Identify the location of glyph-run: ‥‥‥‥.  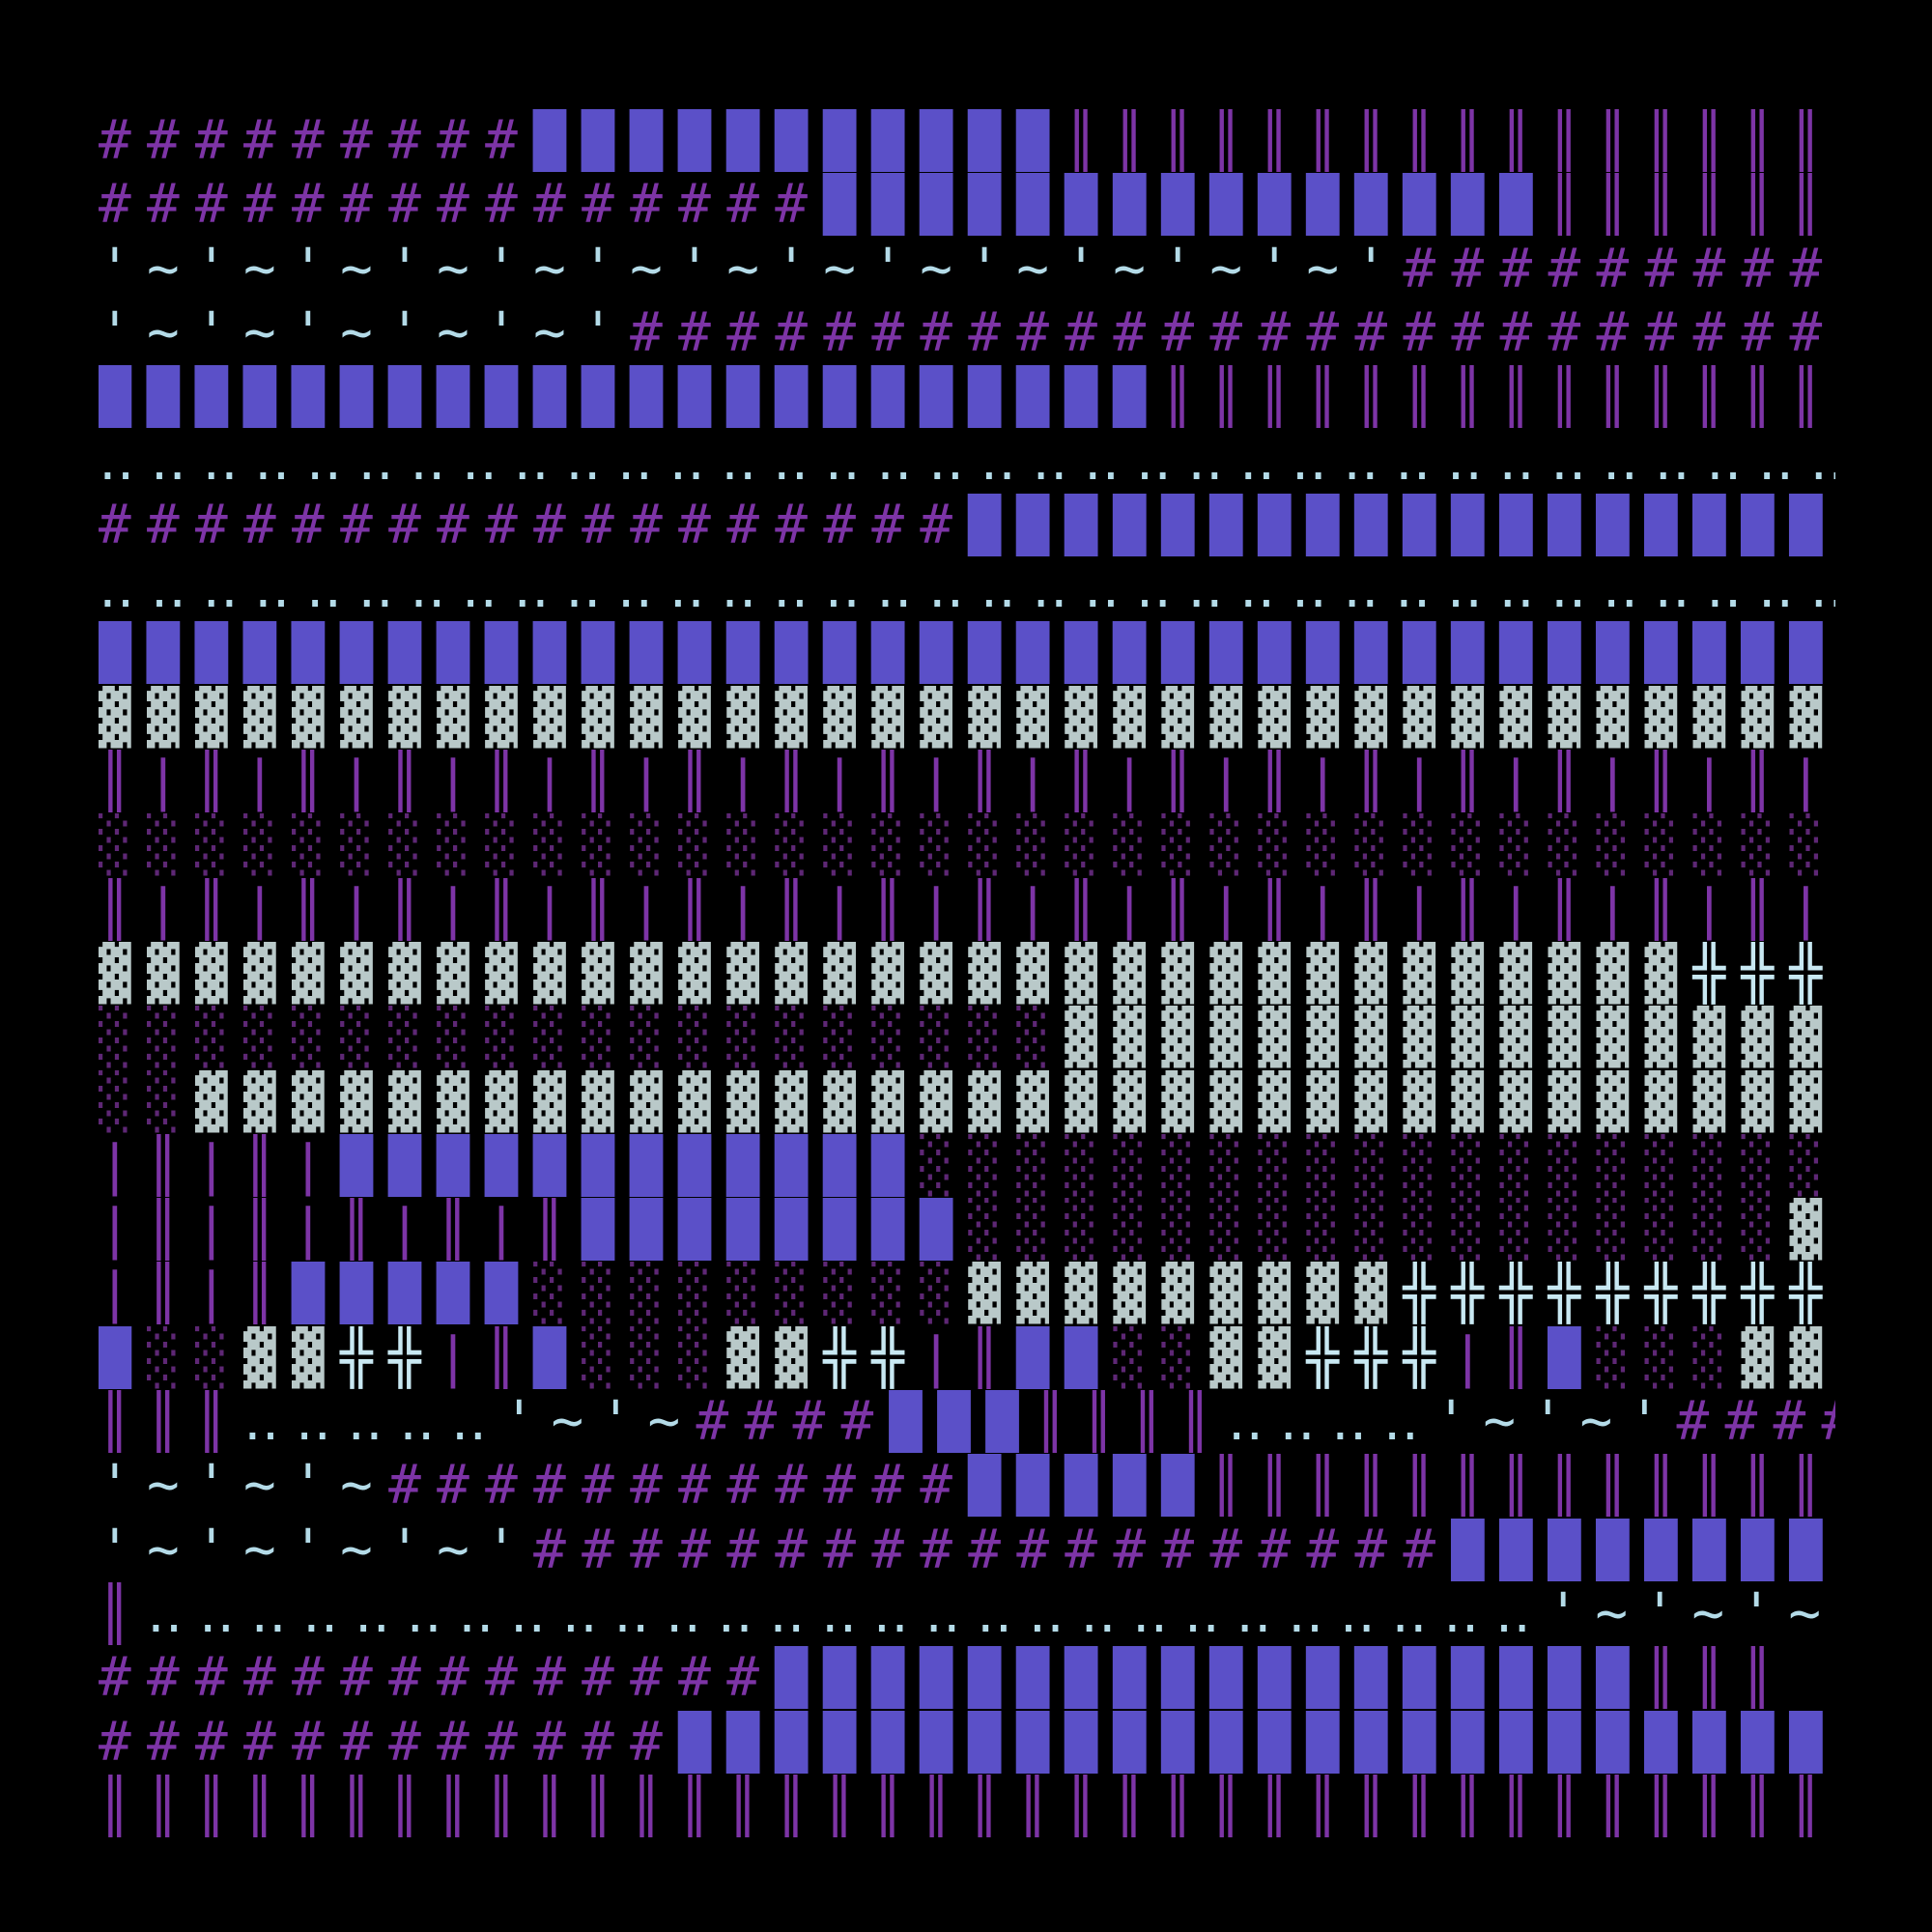
(1331, 1421).